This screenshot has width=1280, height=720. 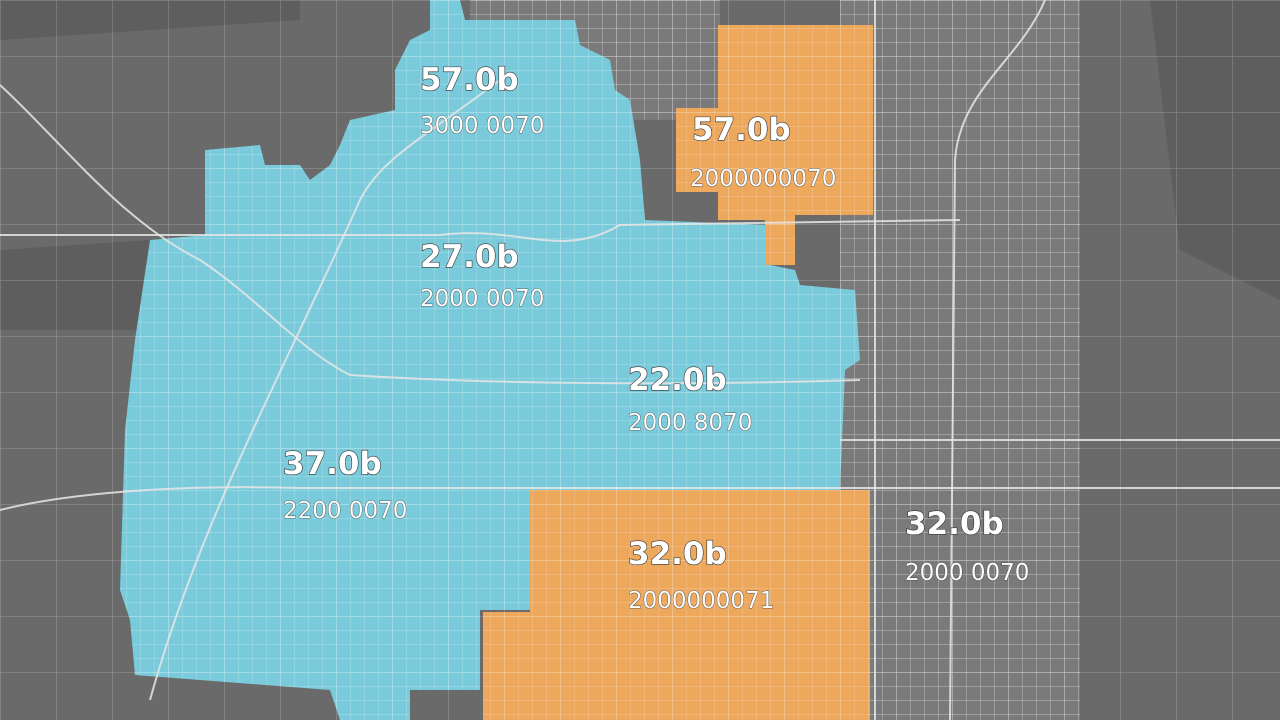 I want to click on region-label: 37.0b 2200 0070, so click(x=344, y=484).